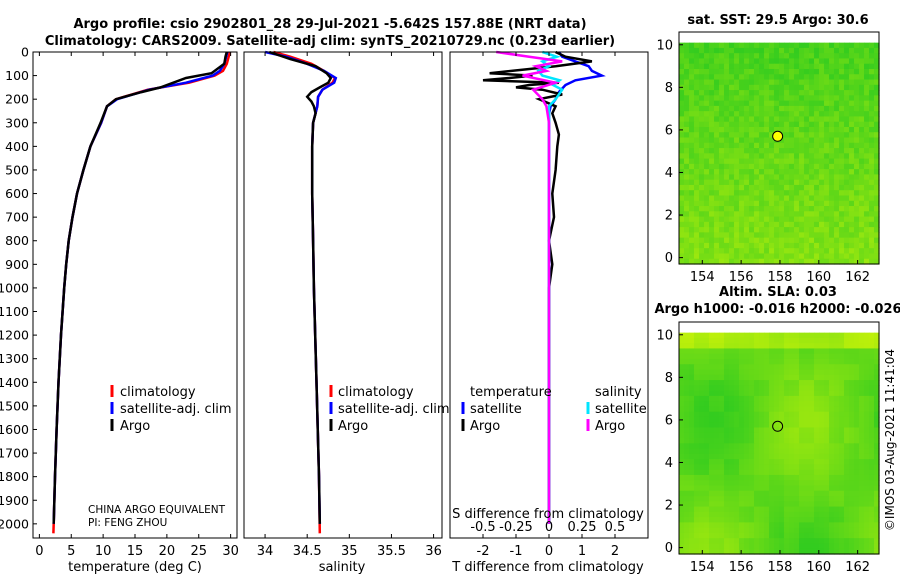 The width and height of the screenshot is (900, 580). I want to click on temperature-ytick-label-0: 0, so click(25, 52).